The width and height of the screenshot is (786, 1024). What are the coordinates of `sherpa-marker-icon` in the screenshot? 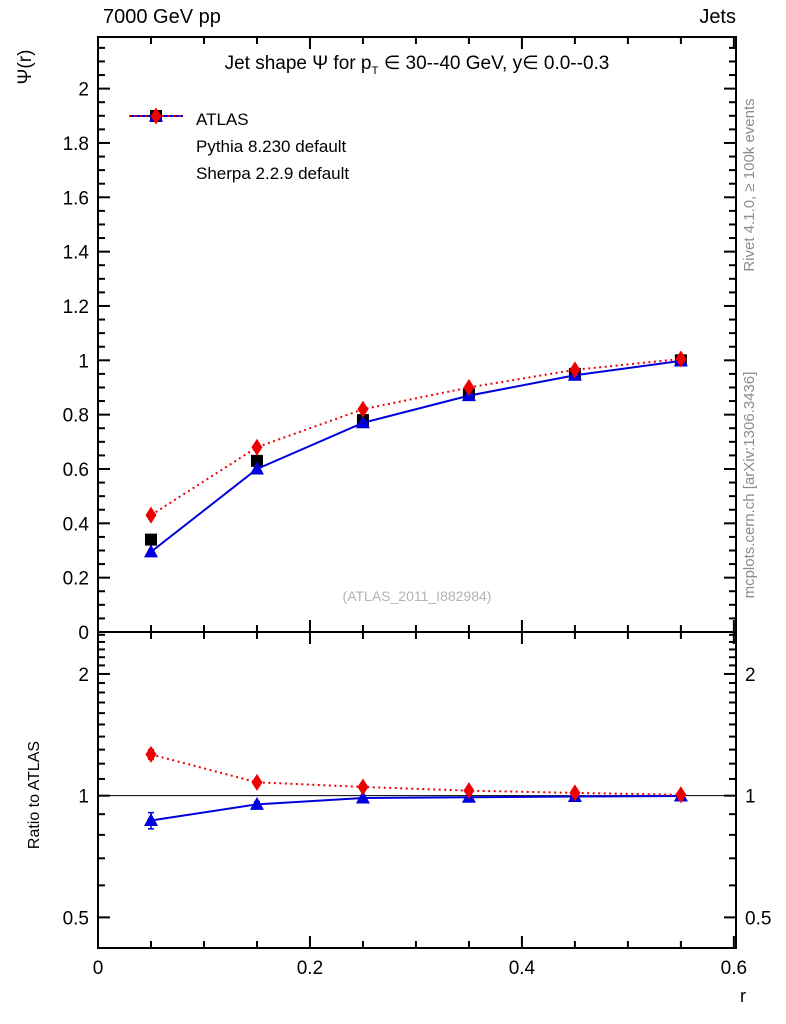 It's located at (156, 145).